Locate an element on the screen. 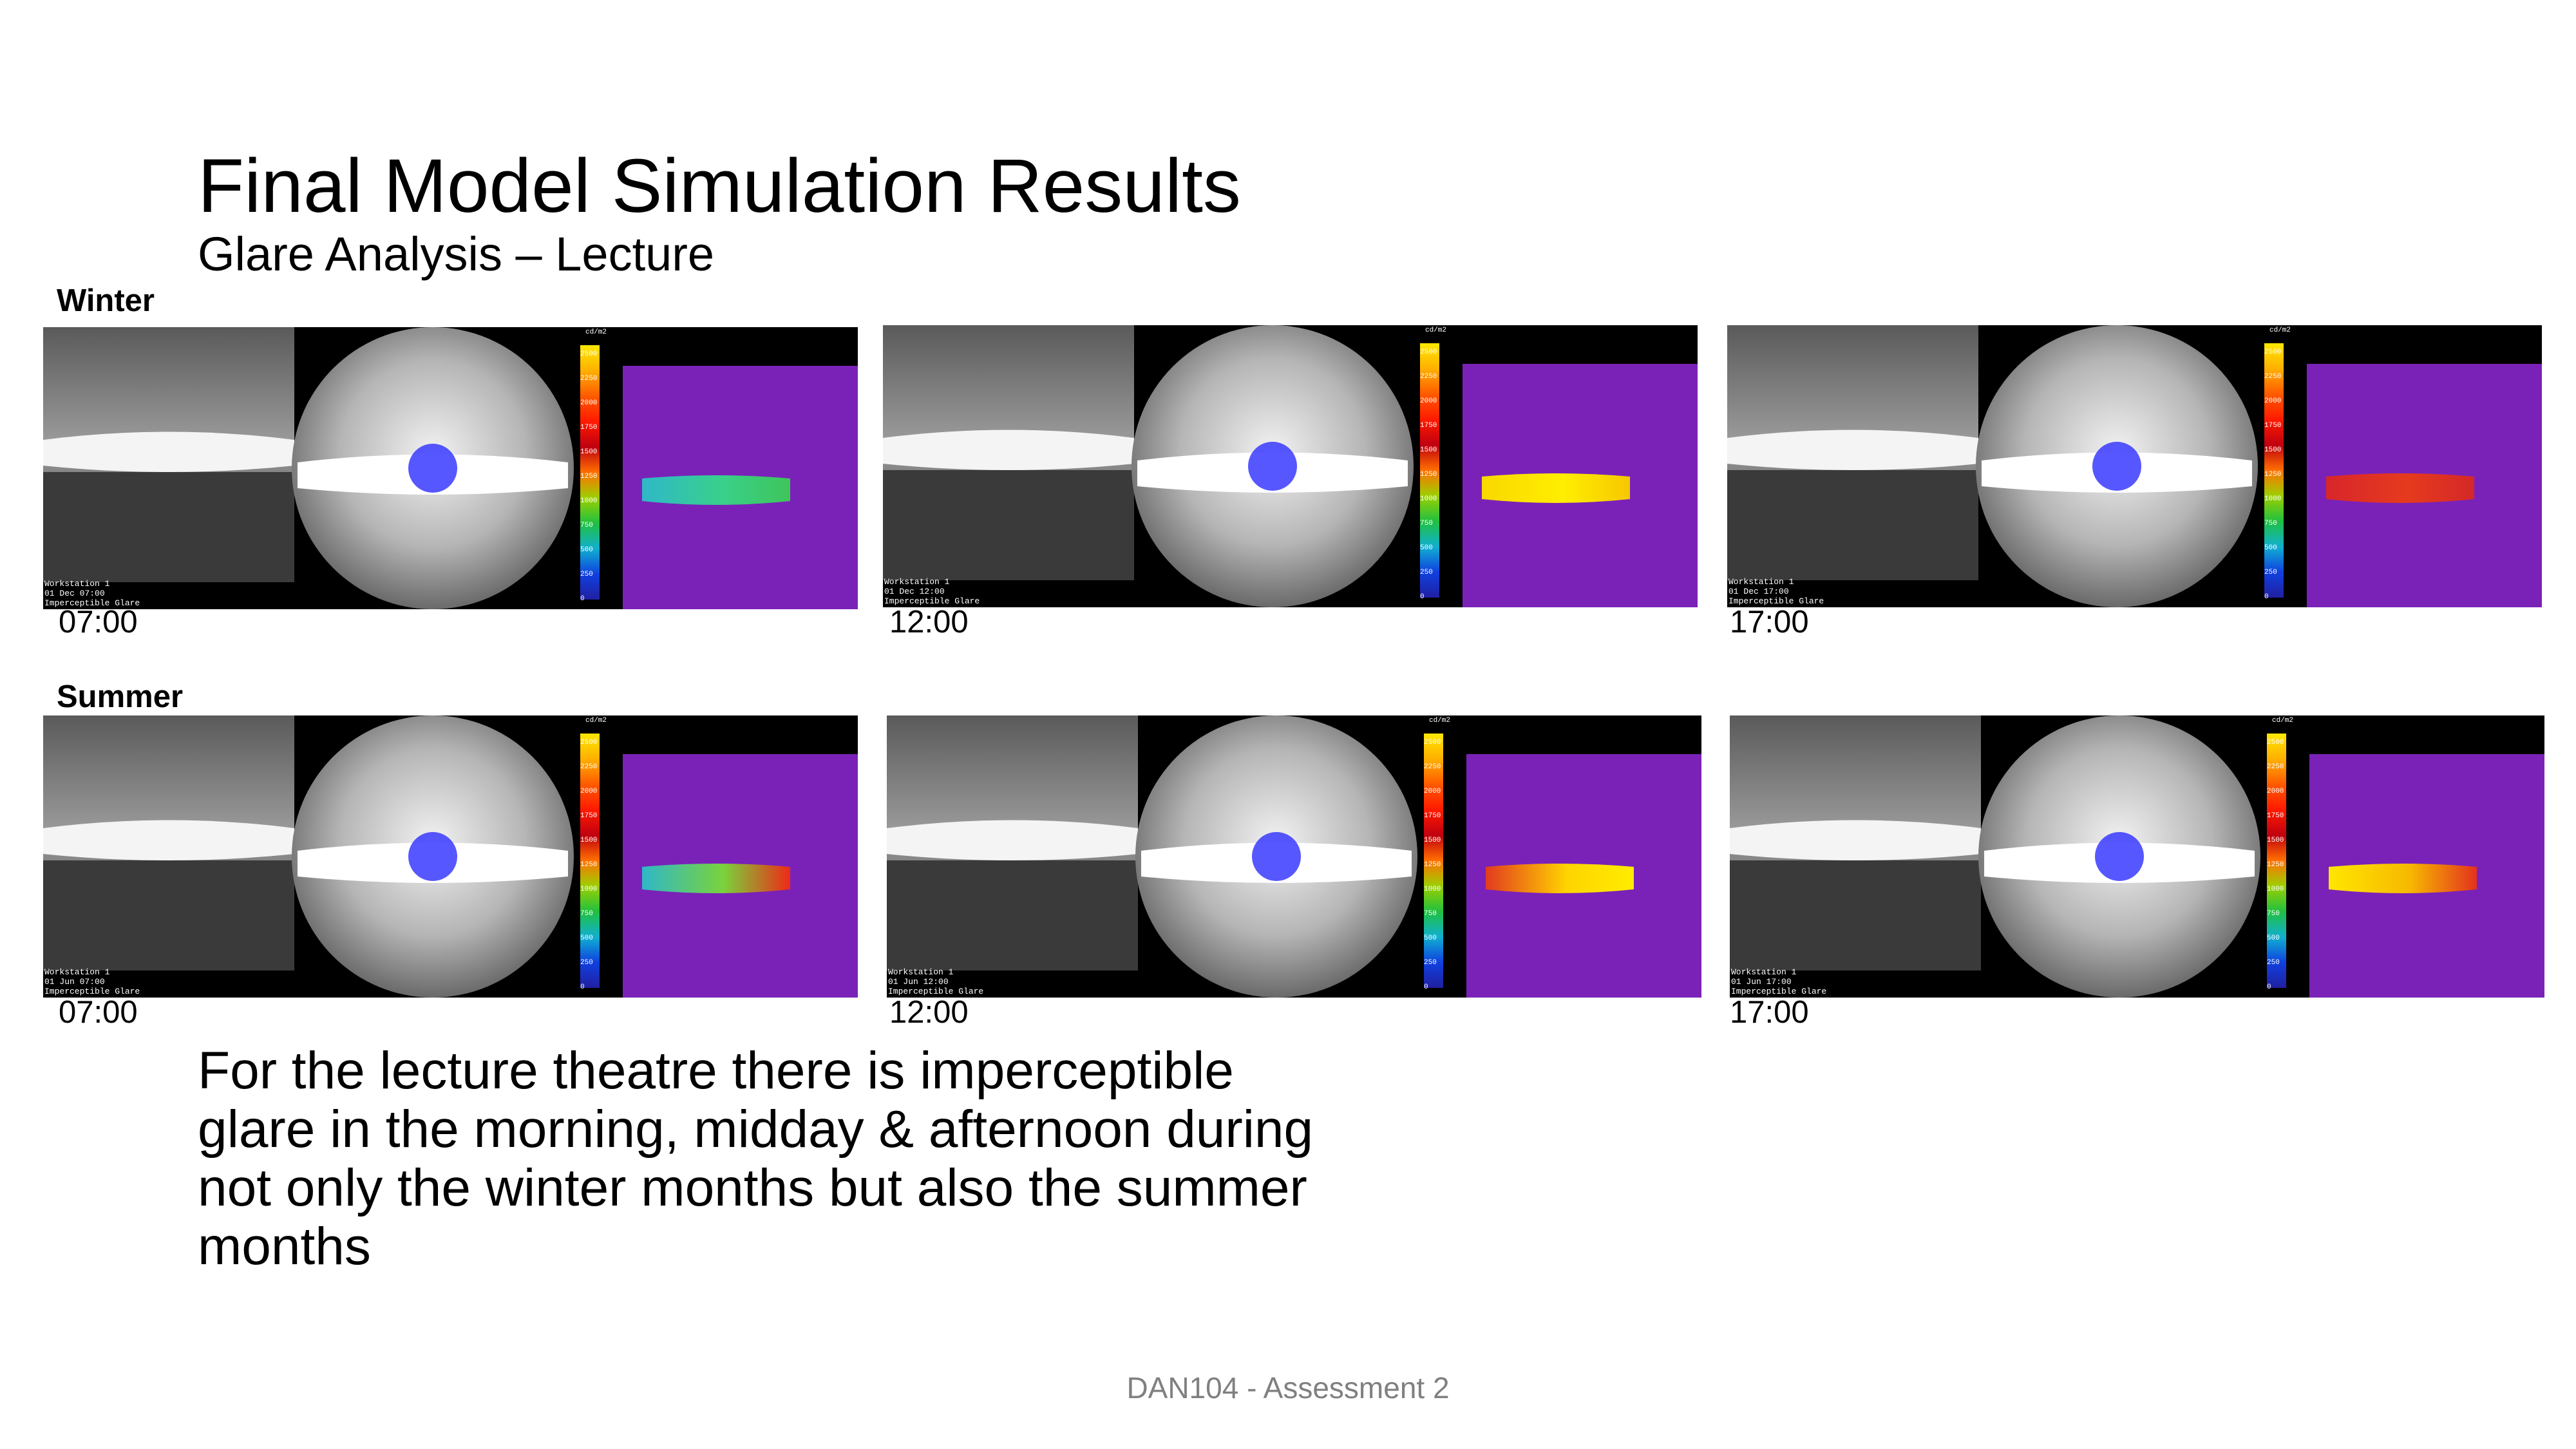 Image resolution: width=2576 pixels, height=1449 pixels. footer-text: DAN104 - Assessment 2 is located at coordinates (1288, 1388).